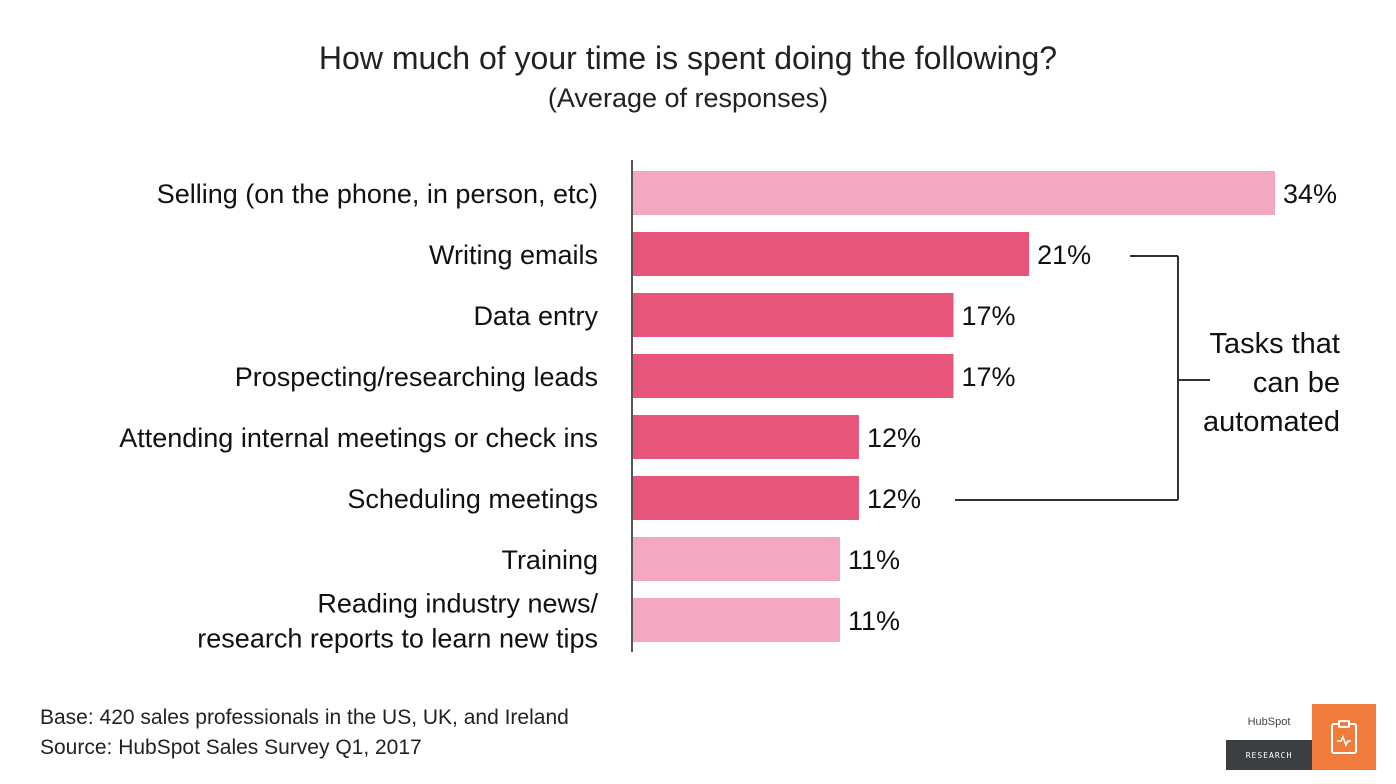  I want to click on category-label-5: Scheduling meetings, so click(472, 499).